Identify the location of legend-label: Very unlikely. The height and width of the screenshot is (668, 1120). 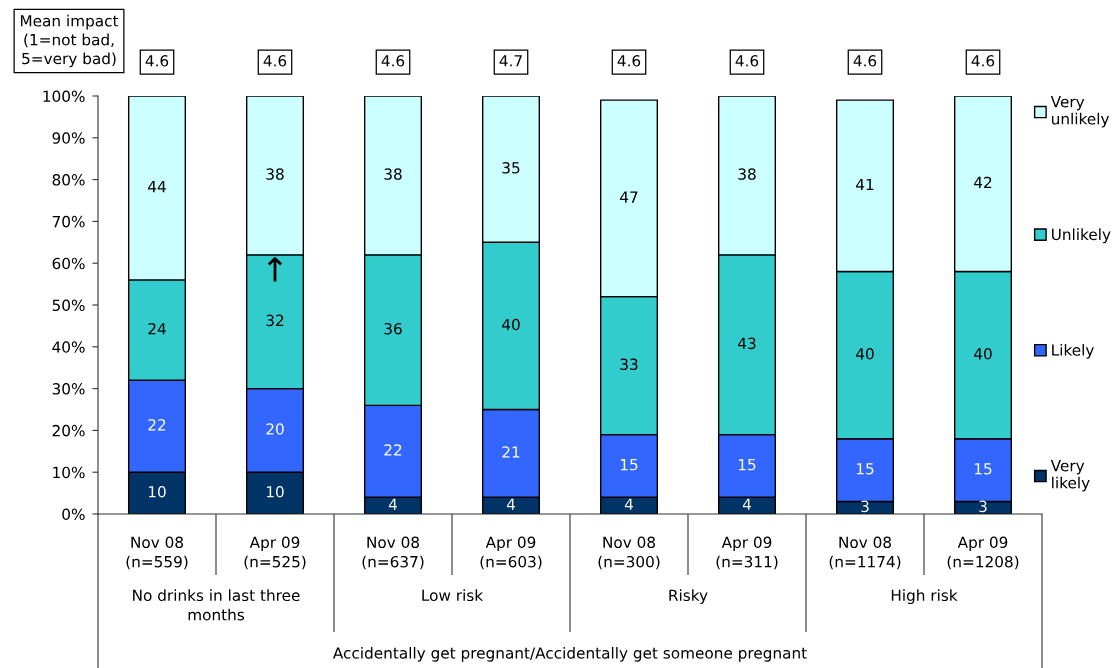
(1080, 112).